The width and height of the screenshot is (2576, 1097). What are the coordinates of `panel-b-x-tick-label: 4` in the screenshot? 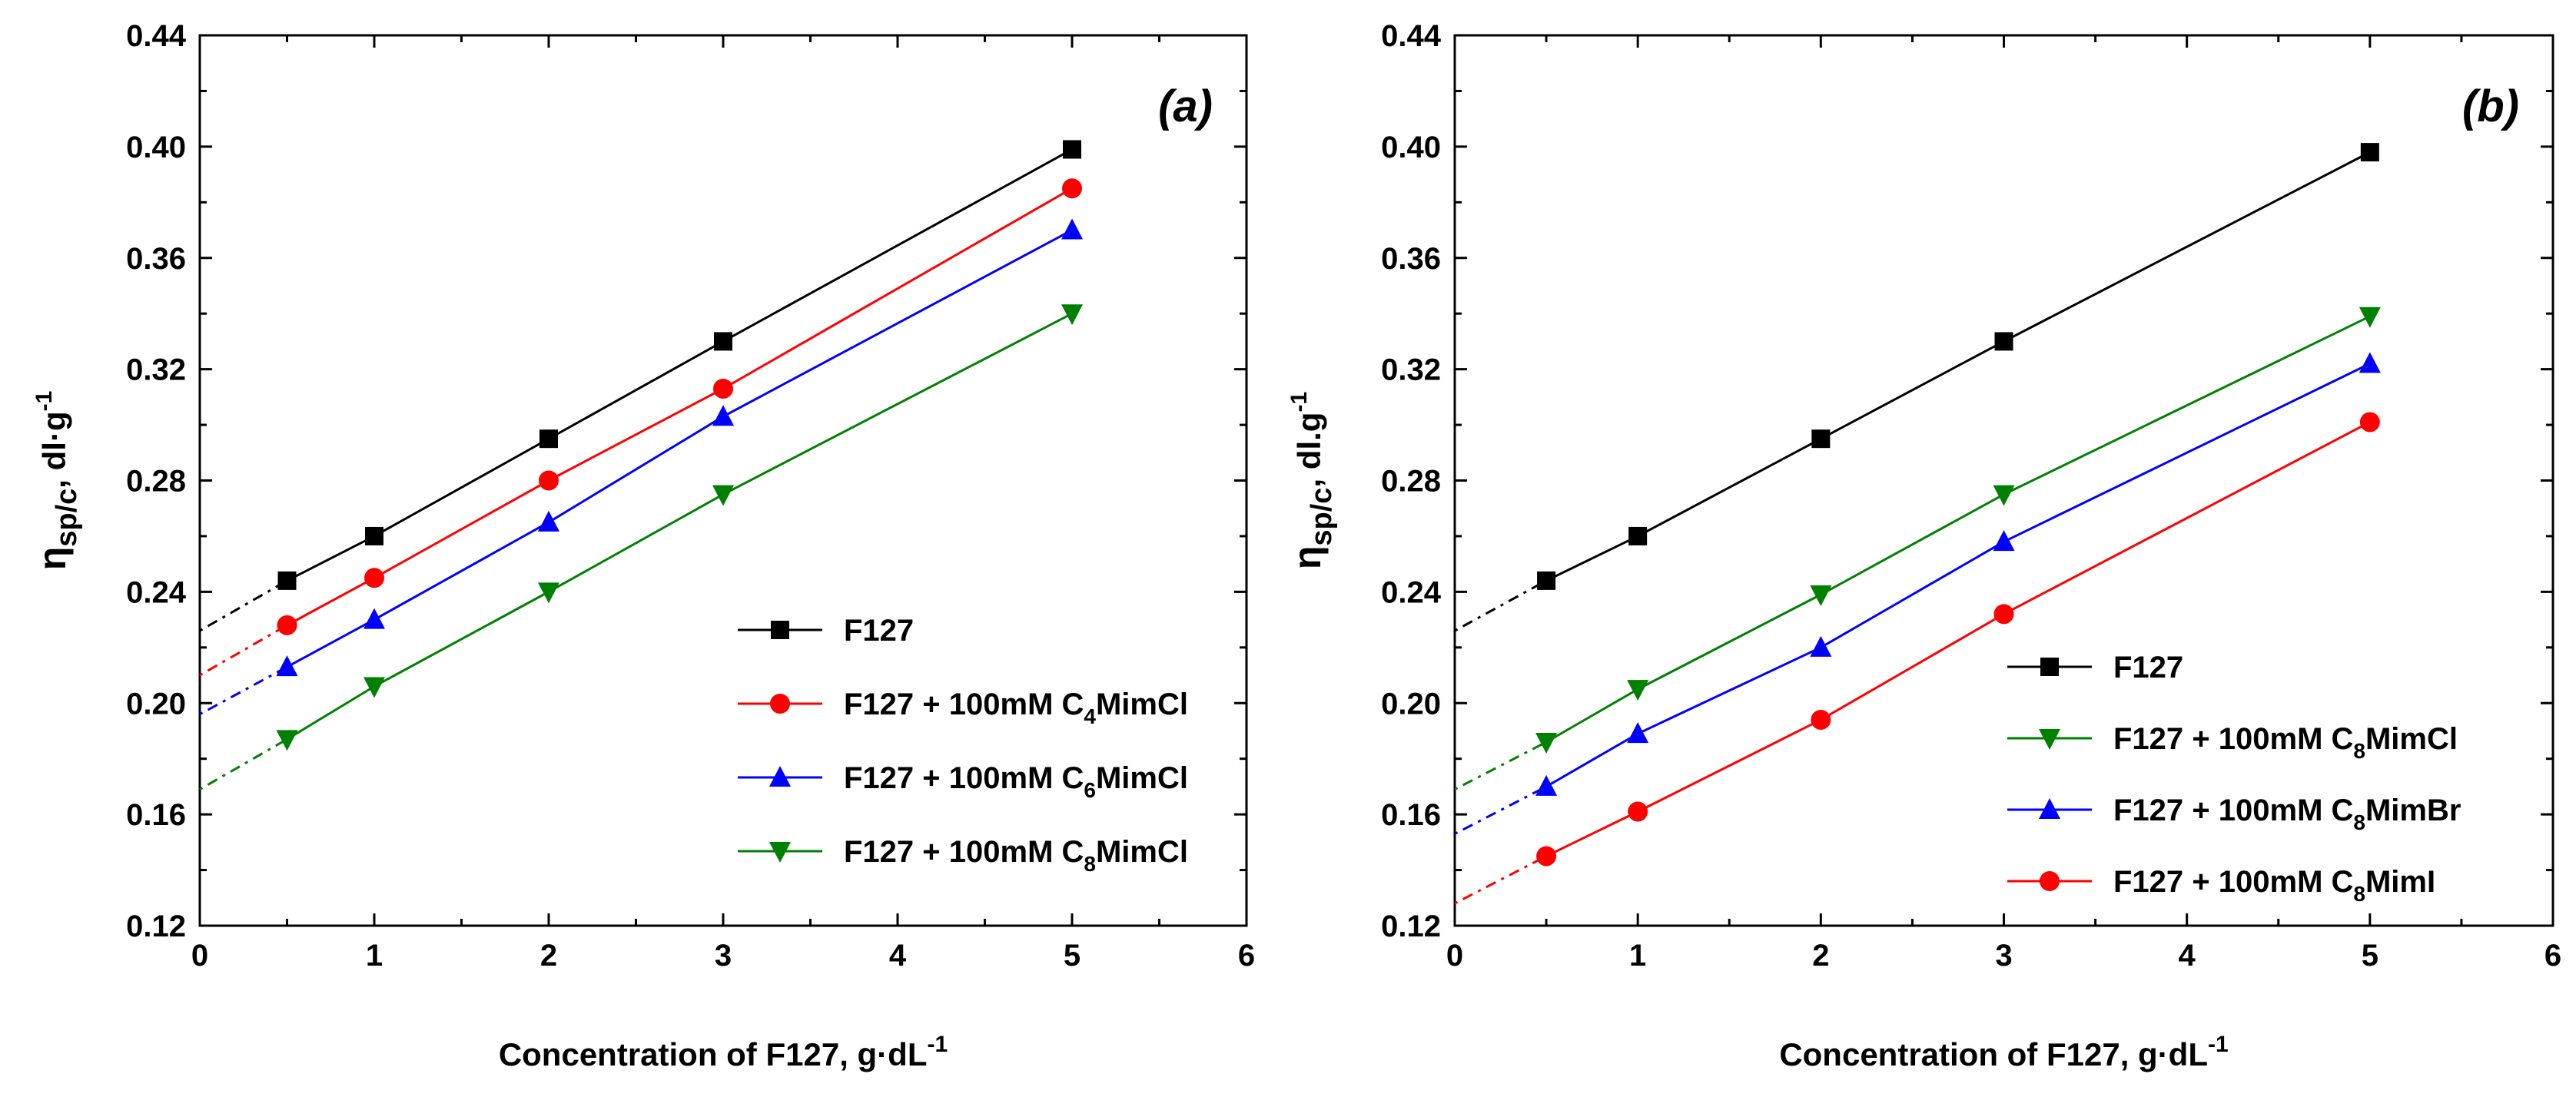 It's located at (2187, 956).